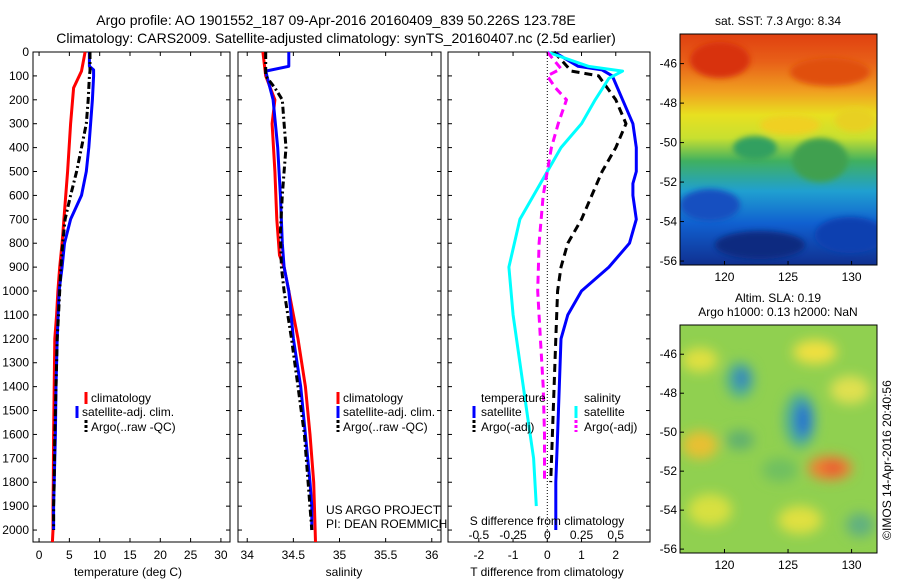 The image size is (900, 580). I want to click on y-tick-label: 900, so click(19, 267).